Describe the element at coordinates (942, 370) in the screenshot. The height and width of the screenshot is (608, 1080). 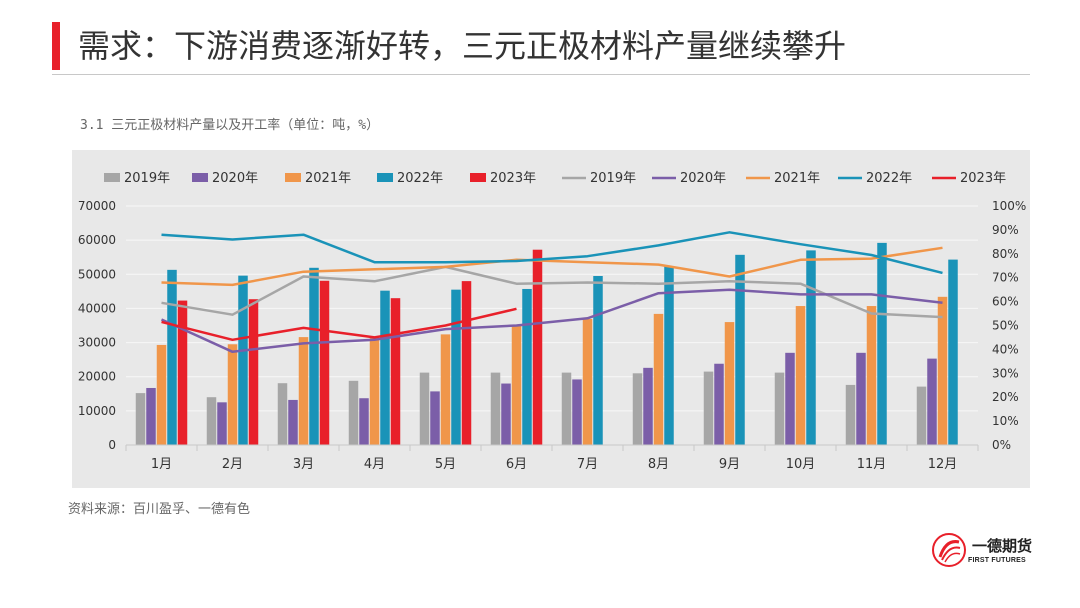
I see `bar-2021年-12月` at that location.